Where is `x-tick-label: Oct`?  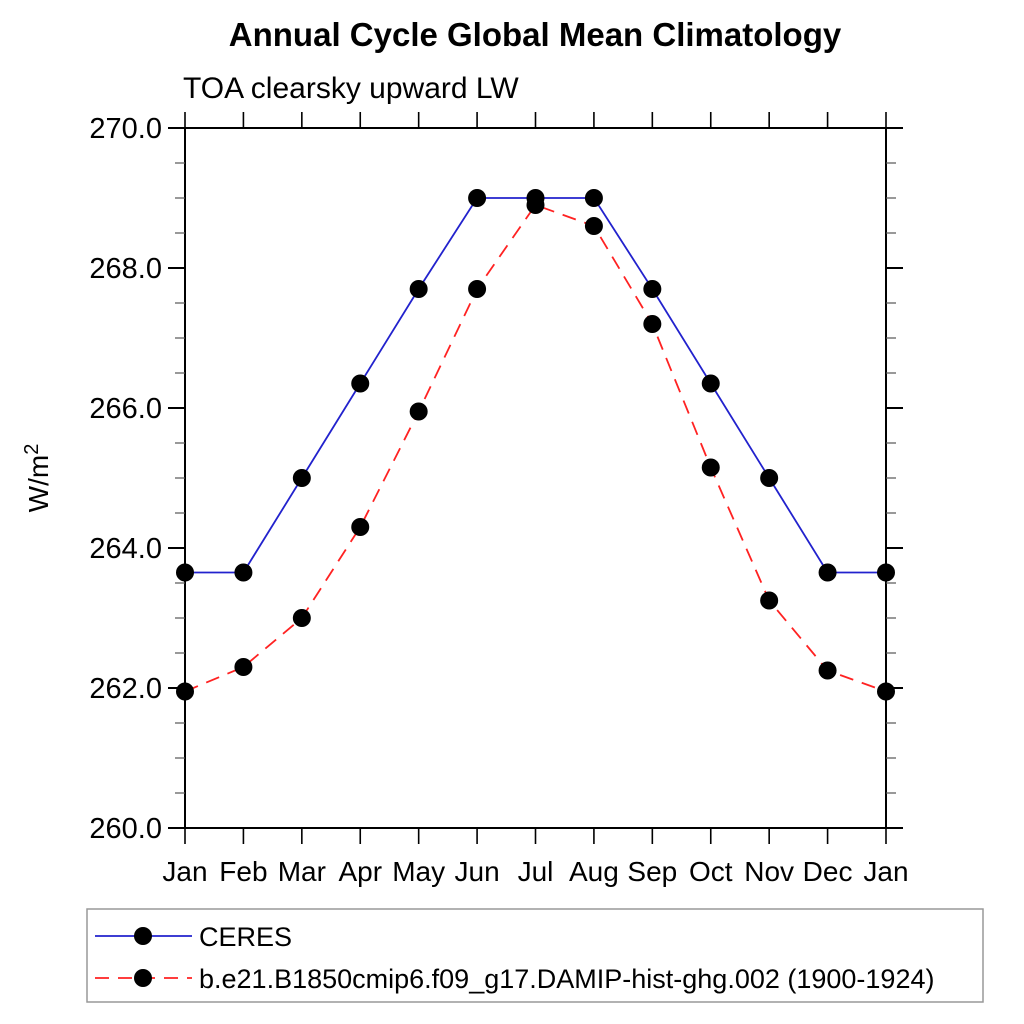
x-tick-label: Oct is located at coordinates (711, 871).